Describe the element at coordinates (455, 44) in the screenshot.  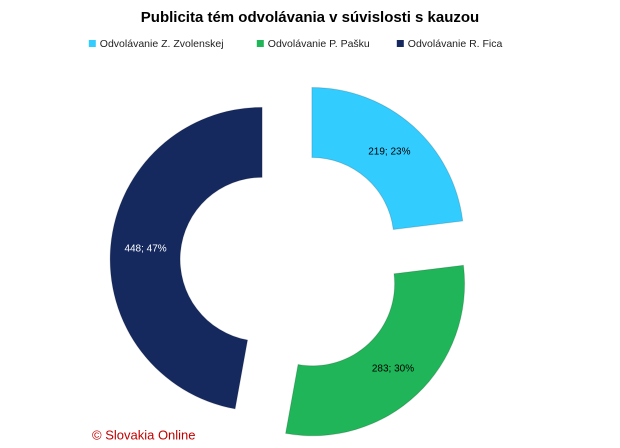
I see `legend-label: Odvolávanie R. Fica` at that location.